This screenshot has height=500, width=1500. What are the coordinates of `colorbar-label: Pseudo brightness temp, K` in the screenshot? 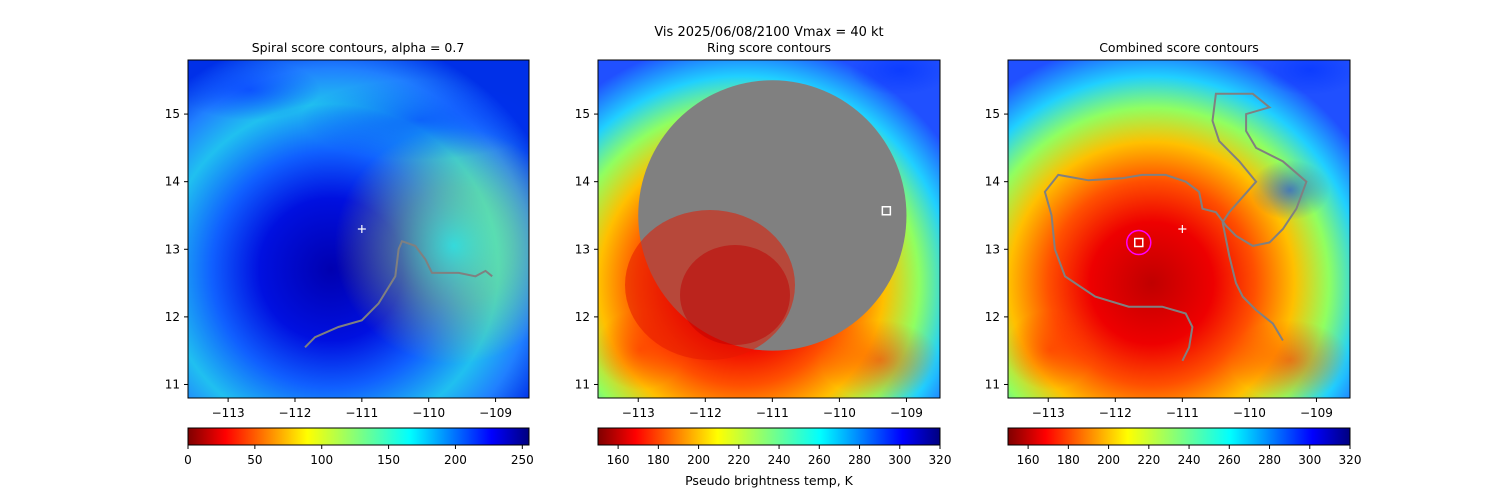 It's located at (769, 480).